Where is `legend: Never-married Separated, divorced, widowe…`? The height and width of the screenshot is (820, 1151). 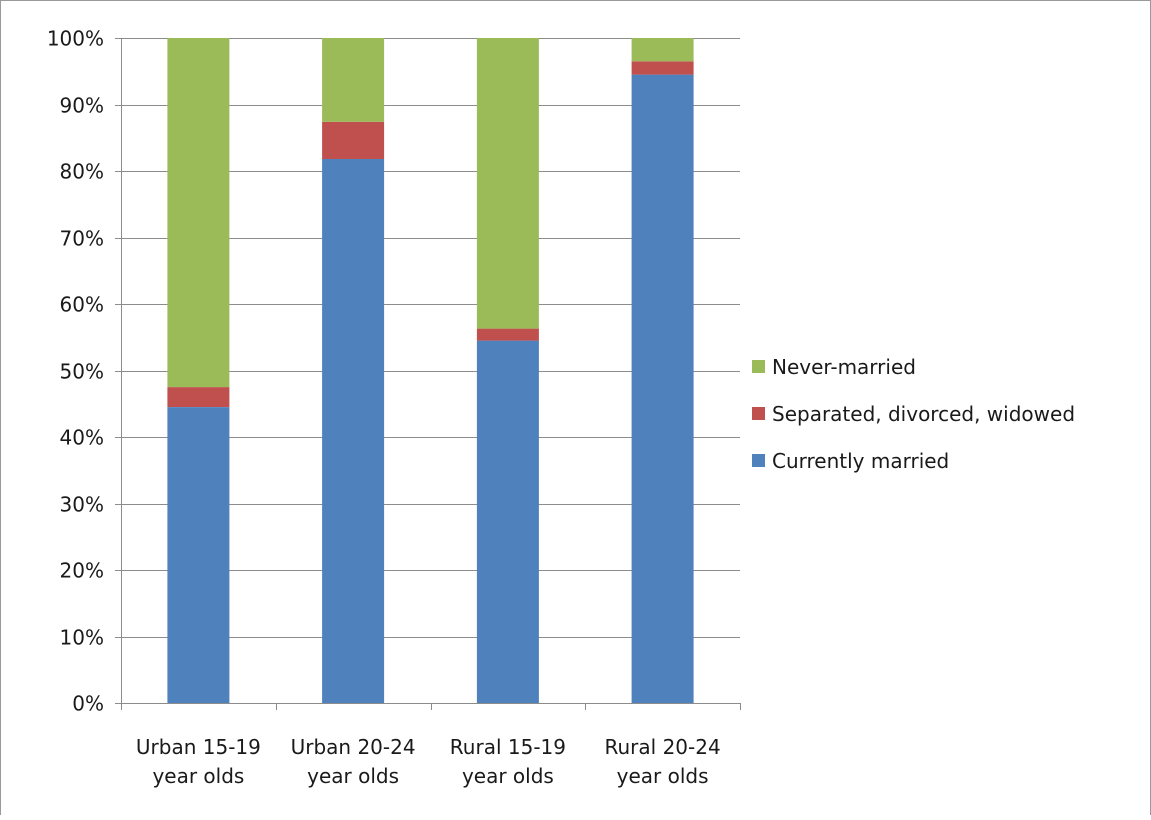
legend: Never-married Separated, divorced, widowe… is located at coordinates (913, 414).